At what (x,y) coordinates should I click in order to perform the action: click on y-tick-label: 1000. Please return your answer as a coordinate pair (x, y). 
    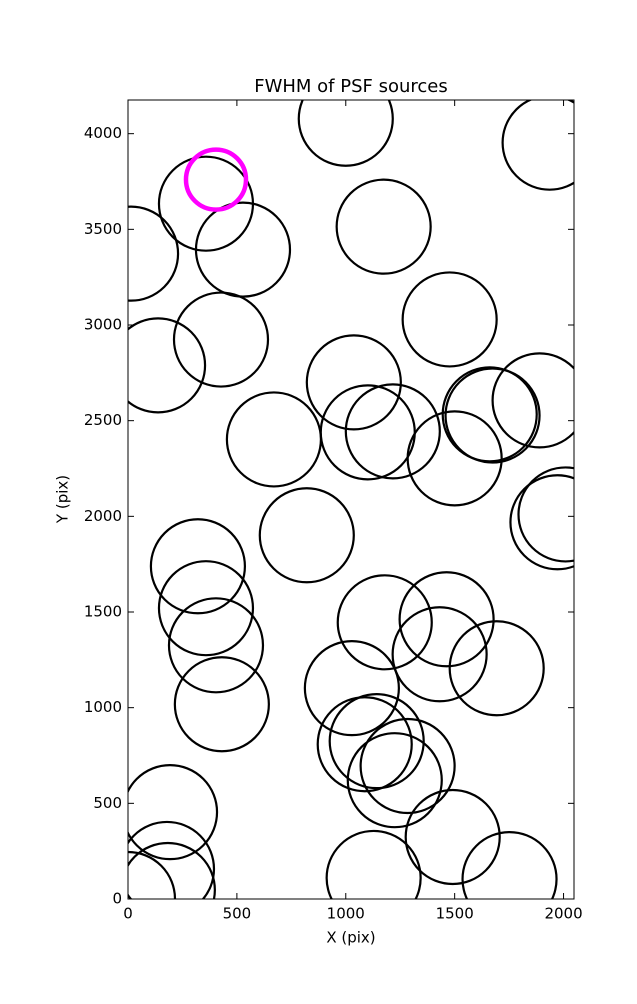
    Looking at the image, I should click on (103, 707).